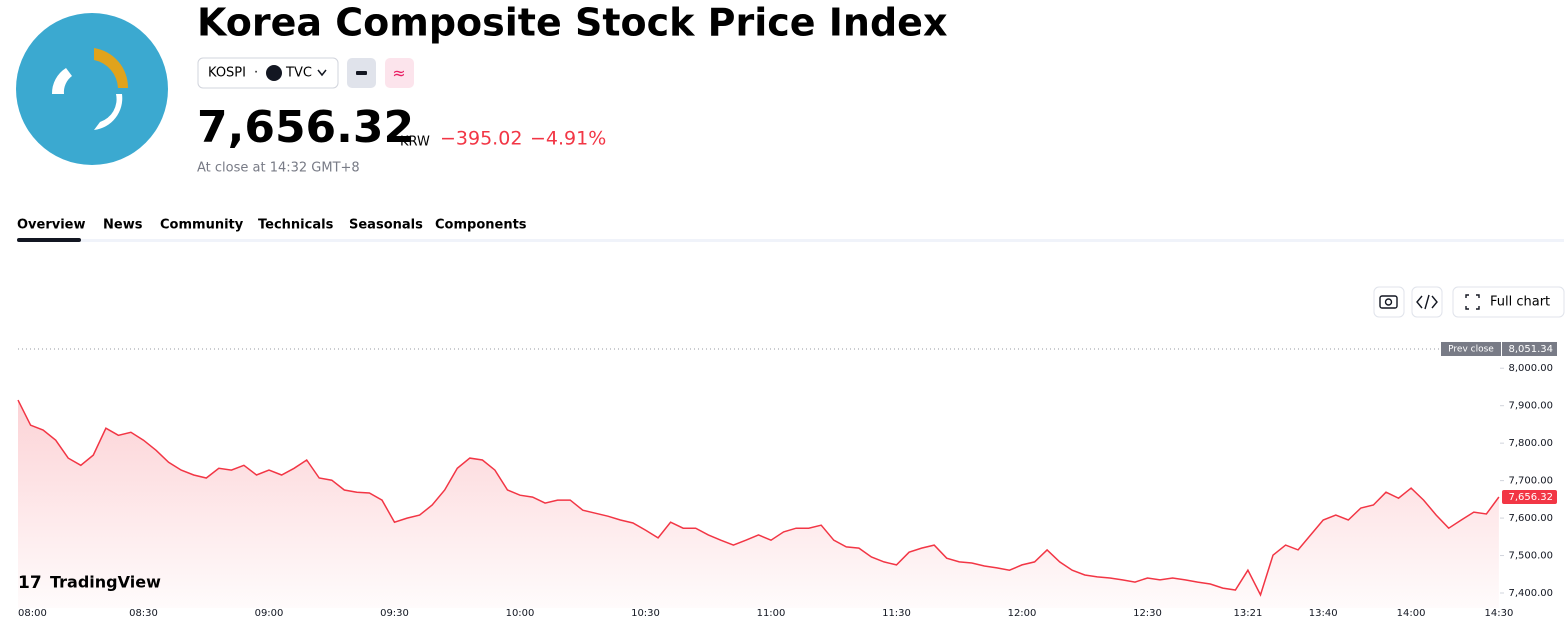 The width and height of the screenshot is (1568, 635). I want to click on y-tick-label: 8,000.00, so click(1530, 368).